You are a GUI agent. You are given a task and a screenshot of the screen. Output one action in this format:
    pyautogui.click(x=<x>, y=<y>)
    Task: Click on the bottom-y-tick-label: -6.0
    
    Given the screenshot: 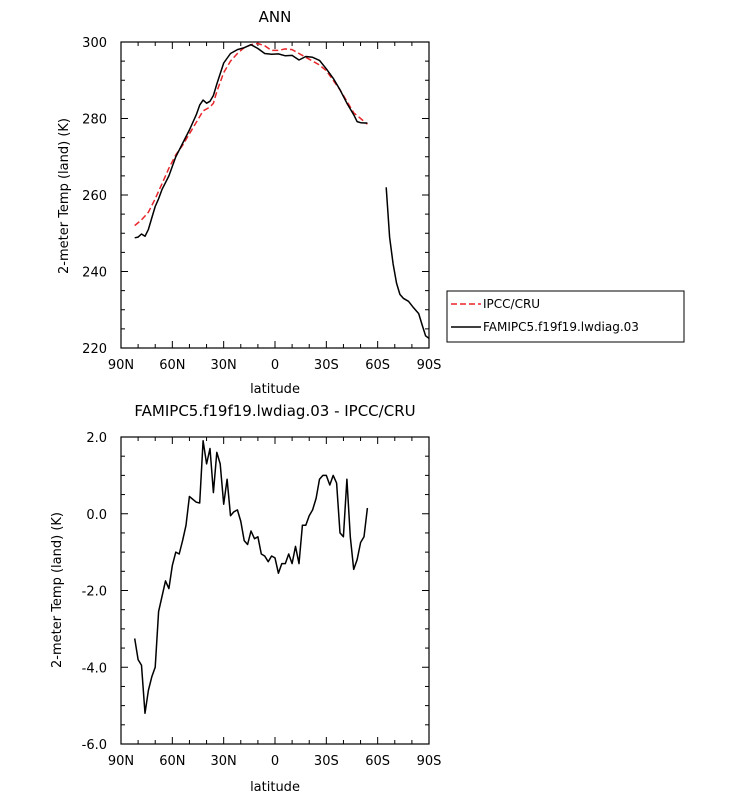 What is the action you would take?
    pyautogui.click(x=94, y=745)
    